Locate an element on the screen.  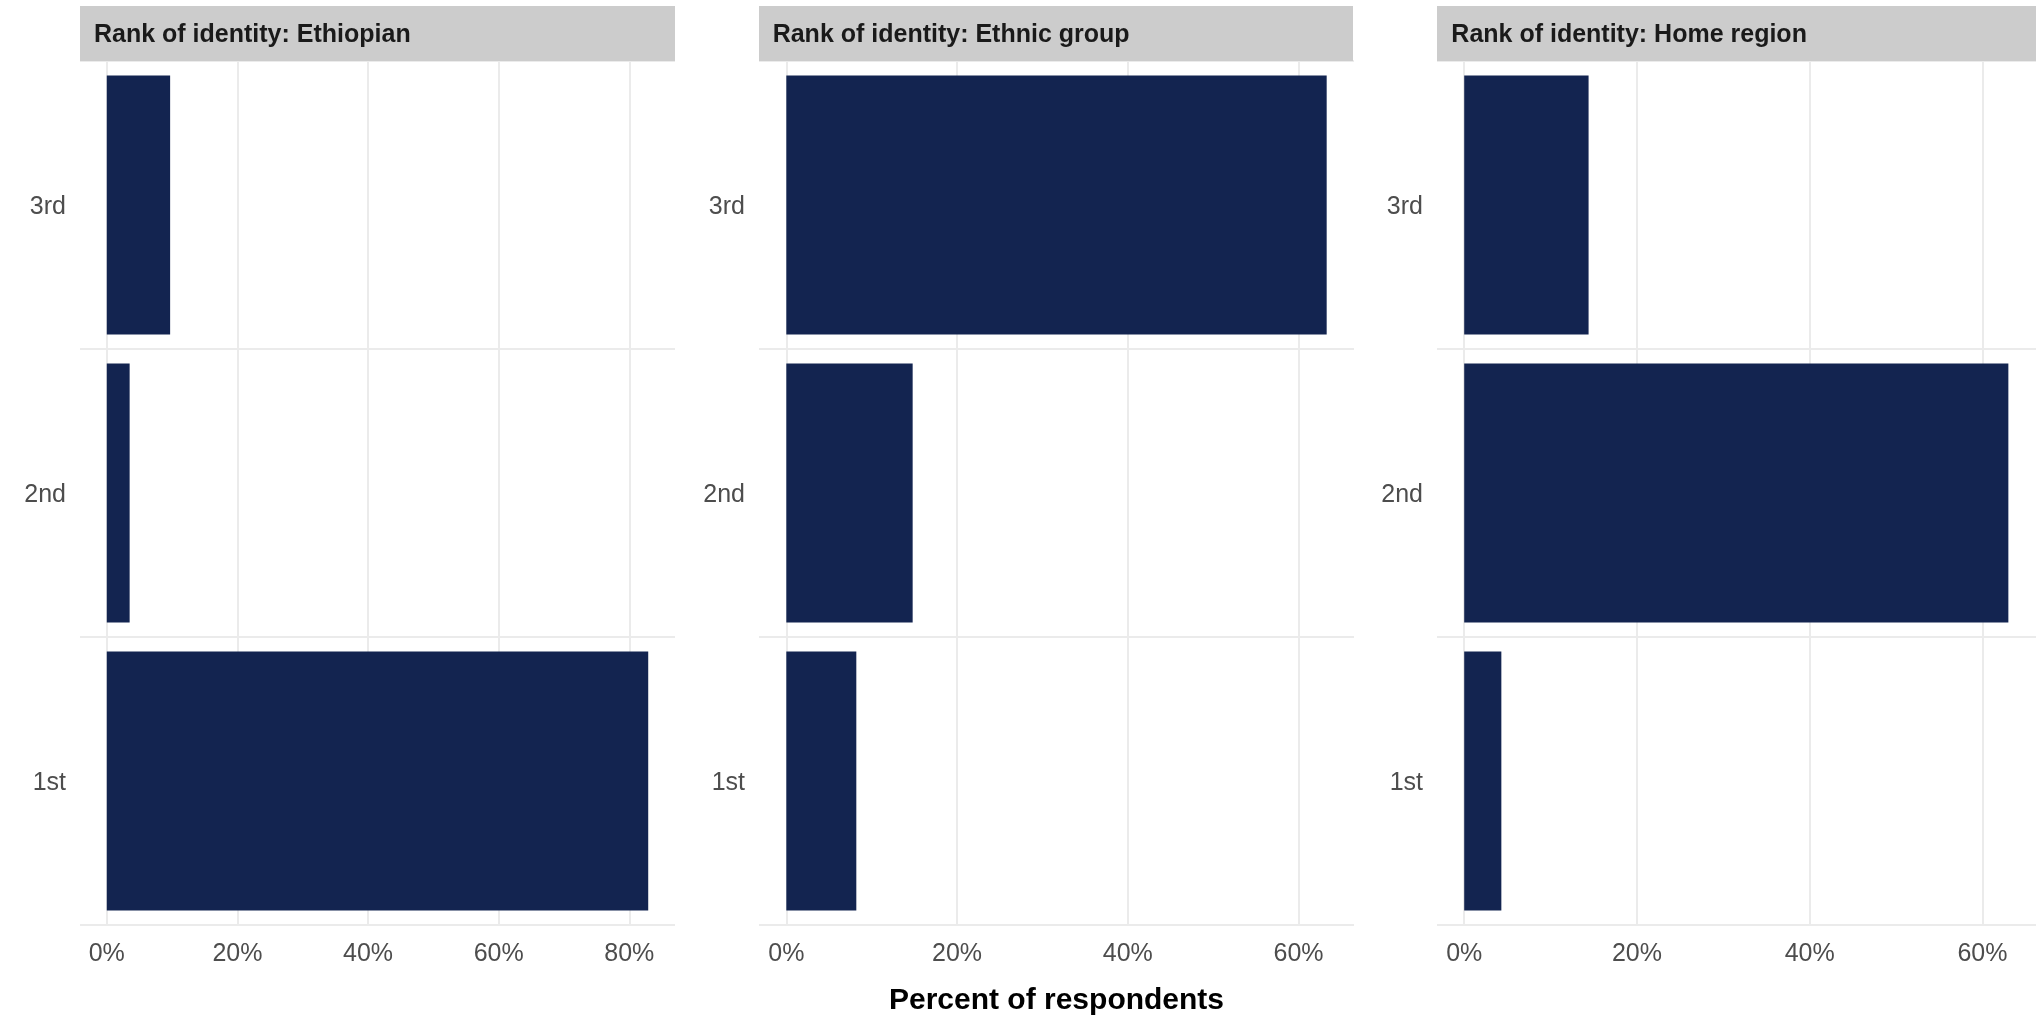
x-tick-label: 80% is located at coordinates (629, 951).